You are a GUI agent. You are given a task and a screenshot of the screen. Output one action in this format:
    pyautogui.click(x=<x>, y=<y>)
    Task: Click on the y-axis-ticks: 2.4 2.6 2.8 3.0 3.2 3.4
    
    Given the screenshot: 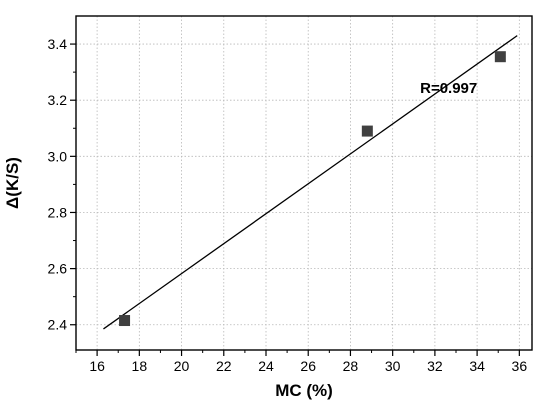 What is the action you would take?
    pyautogui.click(x=62, y=184)
    